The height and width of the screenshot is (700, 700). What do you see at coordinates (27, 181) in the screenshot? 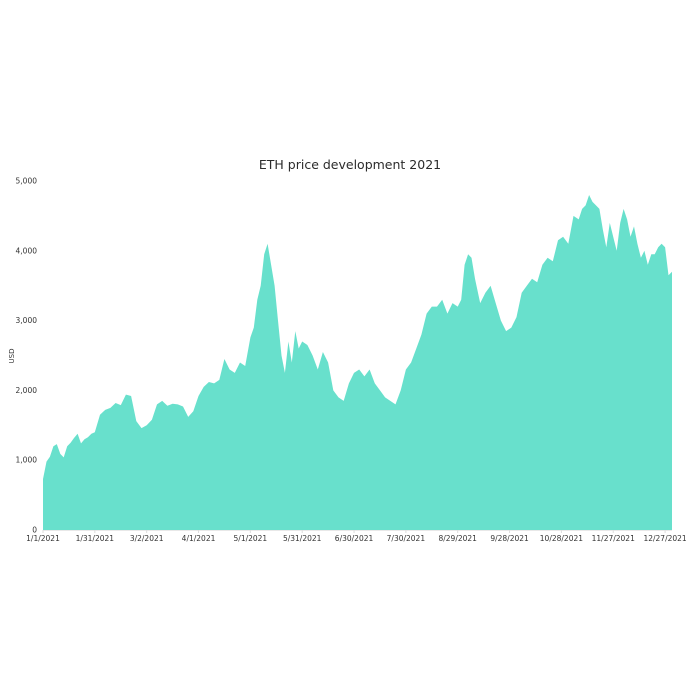
I see `y-tick-label: 5,000` at bounding box center [27, 181].